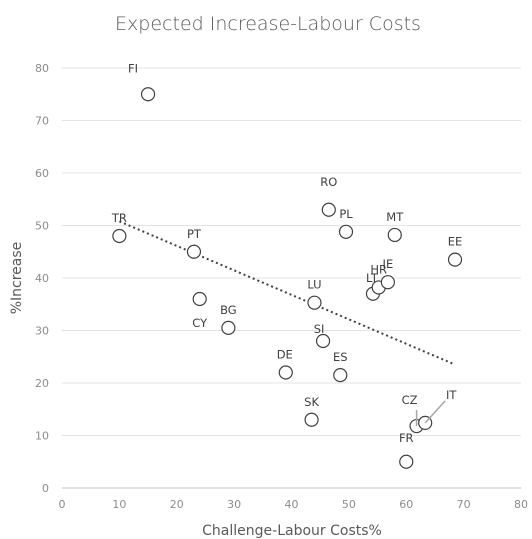 The height and width of the screenshot is (539, 532). Describe the element at coordinates (194, 234) in the screenshot. I see `point-label-pt: PT` at that location.